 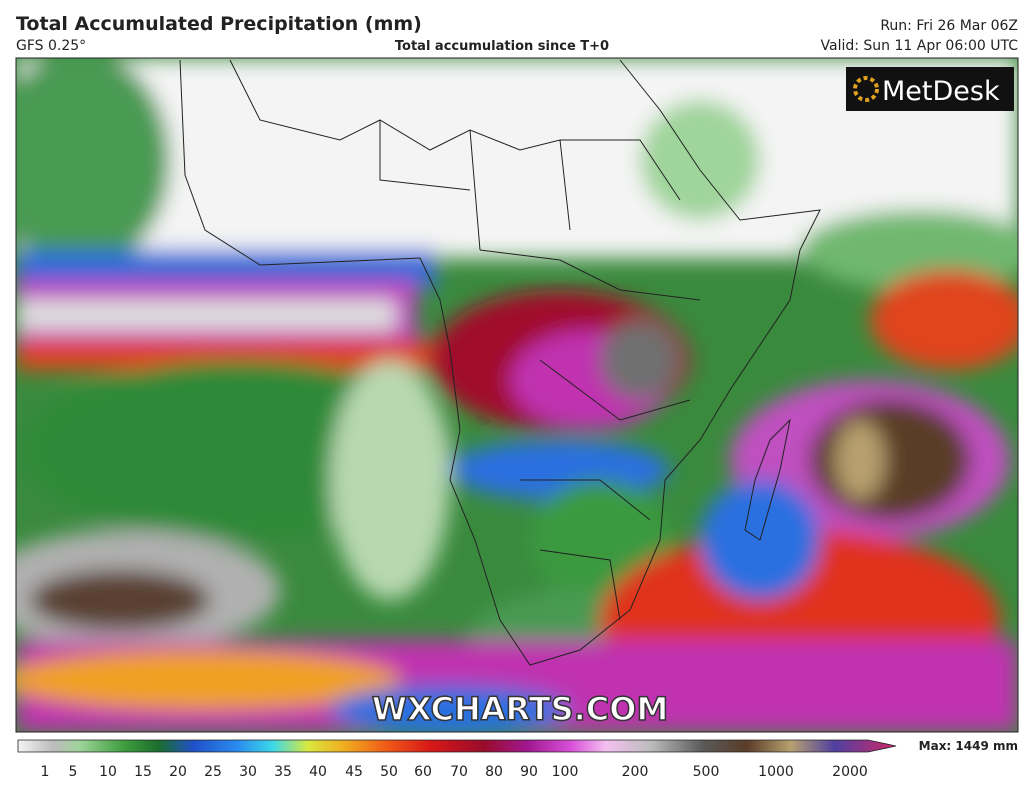 I want to click on watermark: WXCHARTS.COM, so click(x=520, y=709).